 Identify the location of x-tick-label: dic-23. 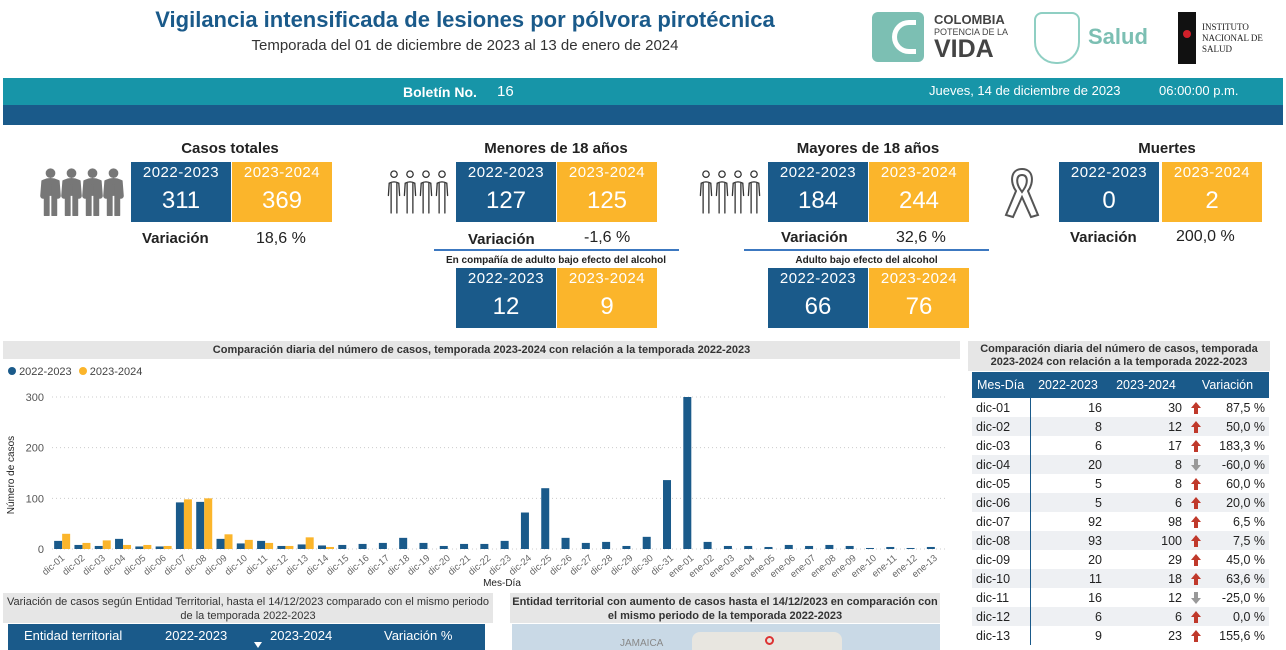
(500, 565).